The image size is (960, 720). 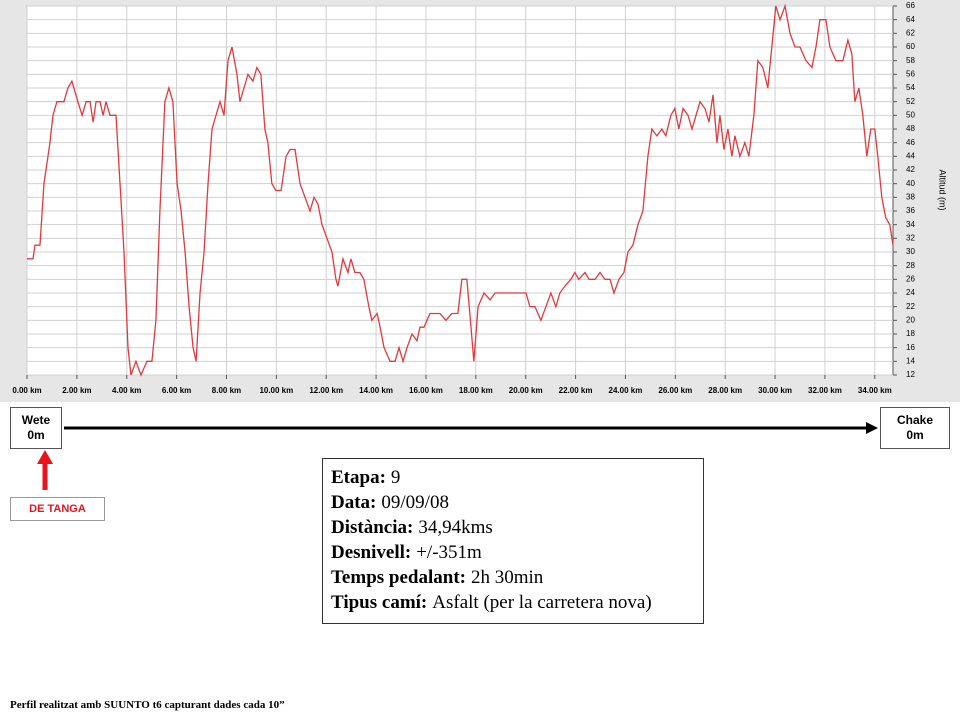 What do you see at coordinates (526, 390) in the screenshot?
I see `x-tick-label: 20.00 km` at bounding box center [526, 390].